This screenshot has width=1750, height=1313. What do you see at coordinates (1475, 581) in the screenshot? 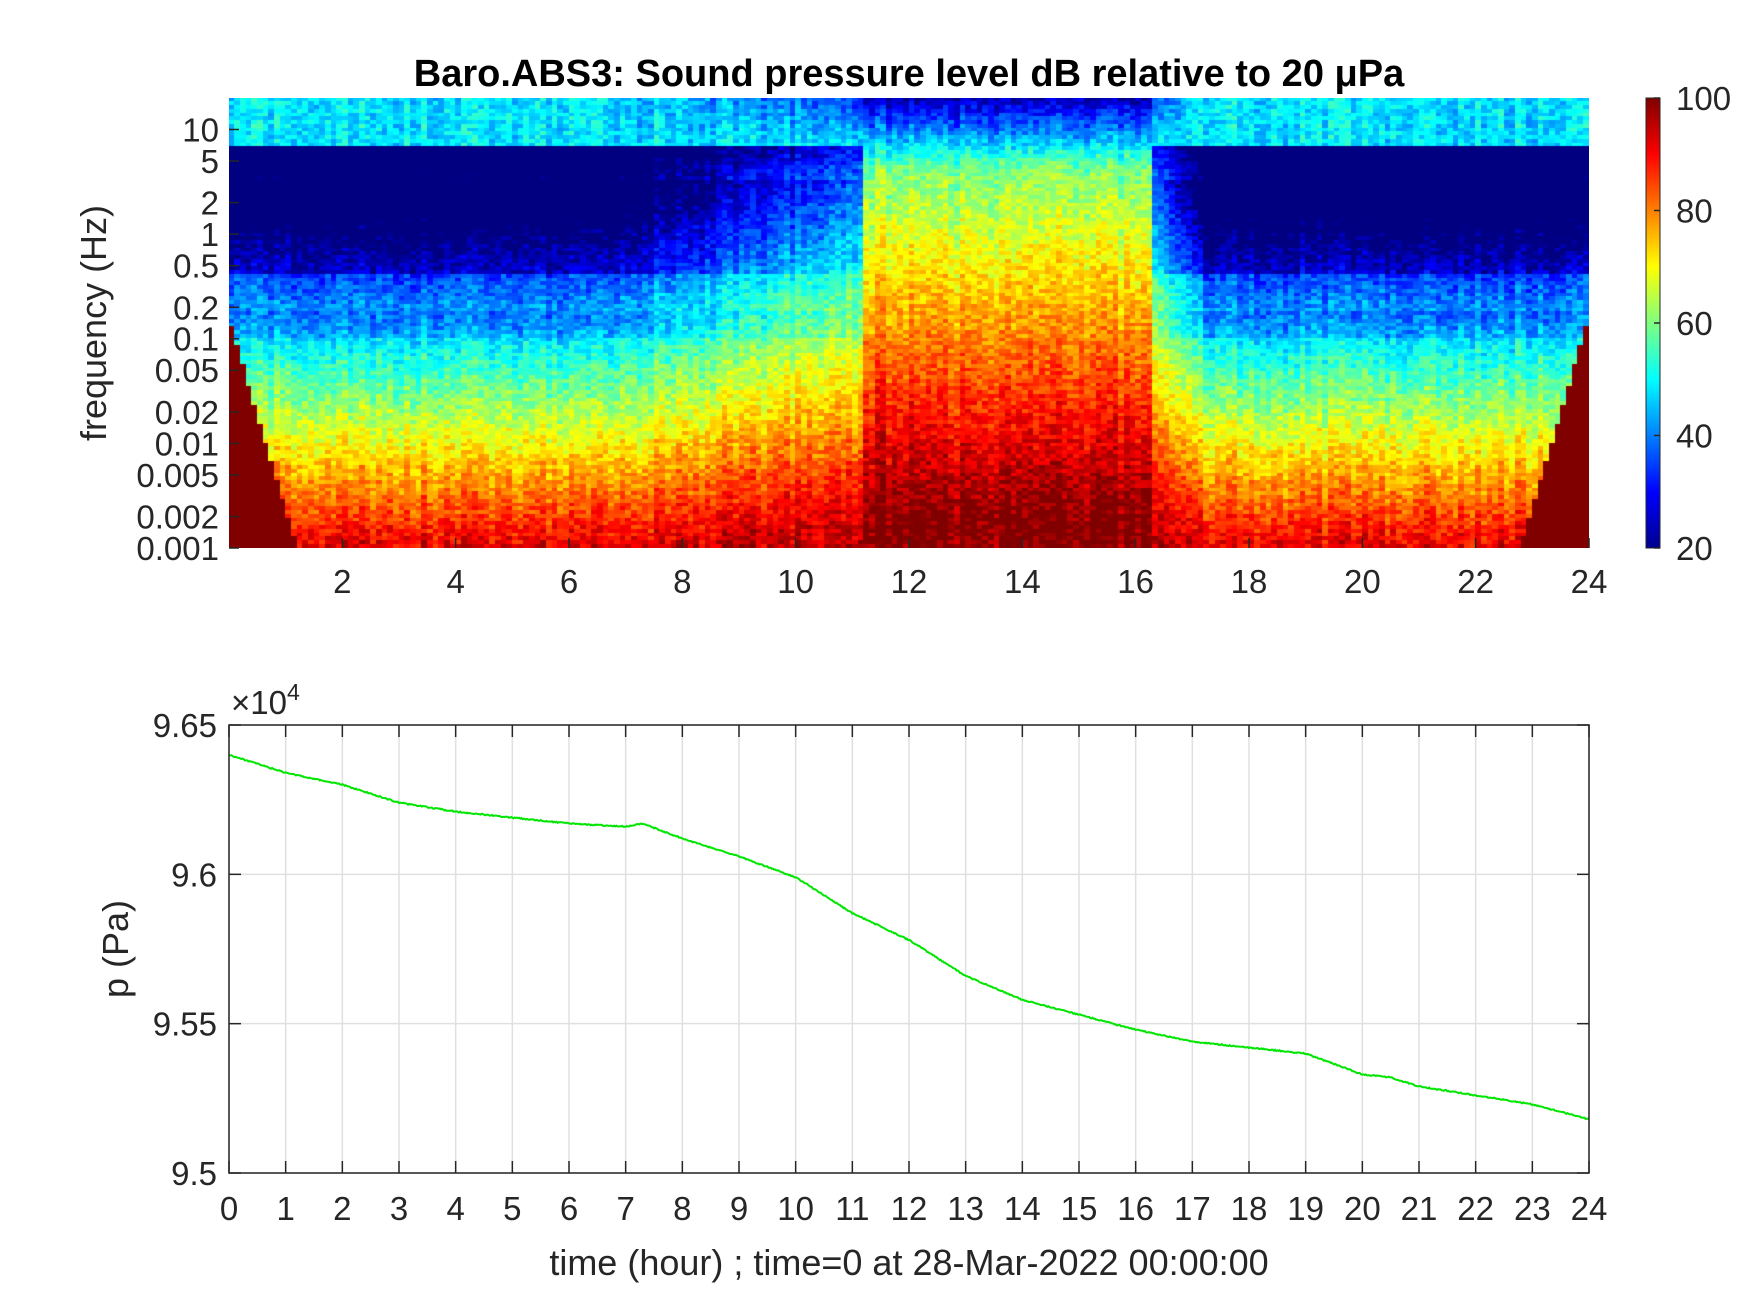
I see `spec-xtick-label: 22` at bounding box center [1475, 581].